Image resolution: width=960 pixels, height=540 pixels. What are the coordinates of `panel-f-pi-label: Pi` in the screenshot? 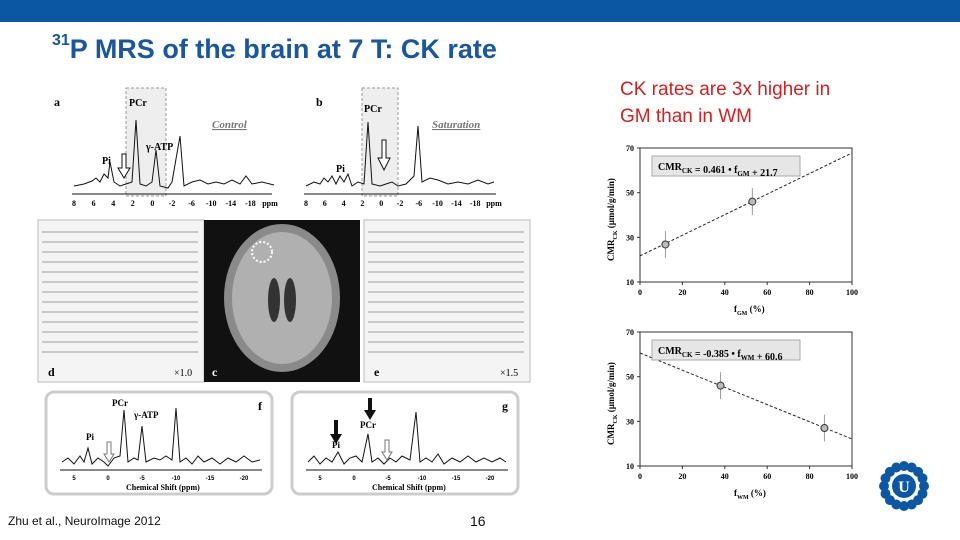 It's located at (90, 437).